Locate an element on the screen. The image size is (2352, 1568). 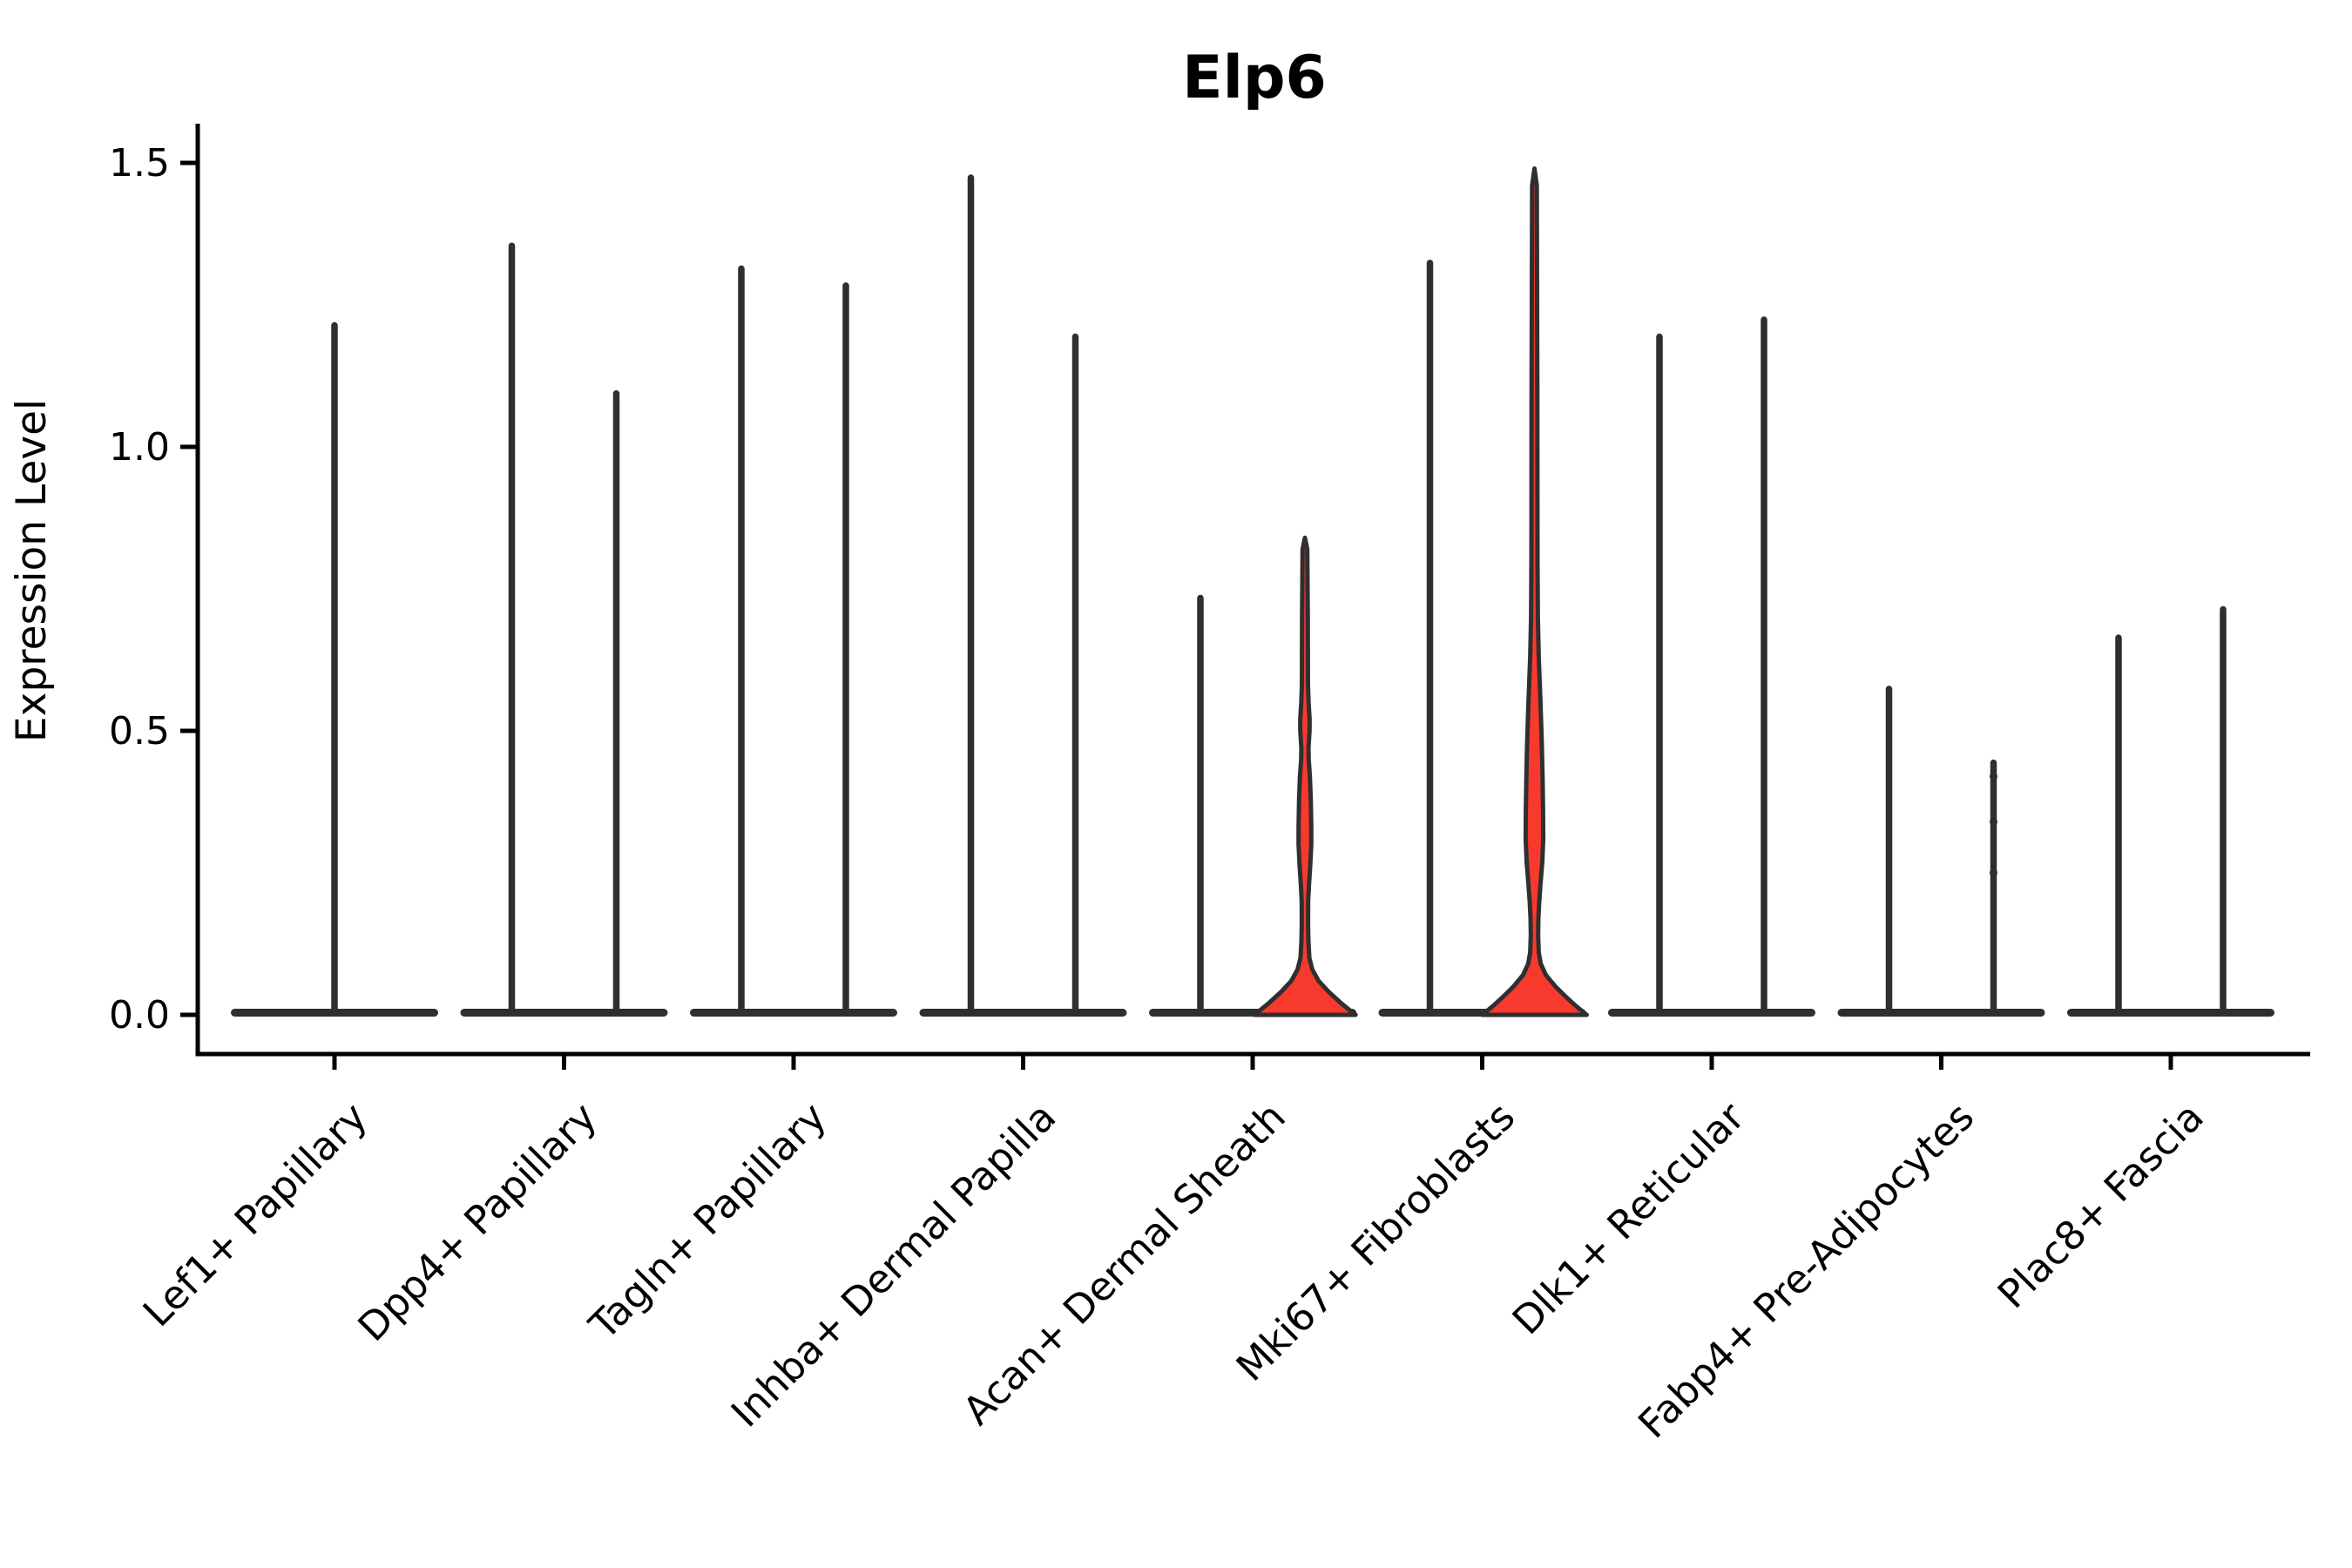
x-tick-label: Dpp4+ Papillary is located at coordinates (476, 1221).